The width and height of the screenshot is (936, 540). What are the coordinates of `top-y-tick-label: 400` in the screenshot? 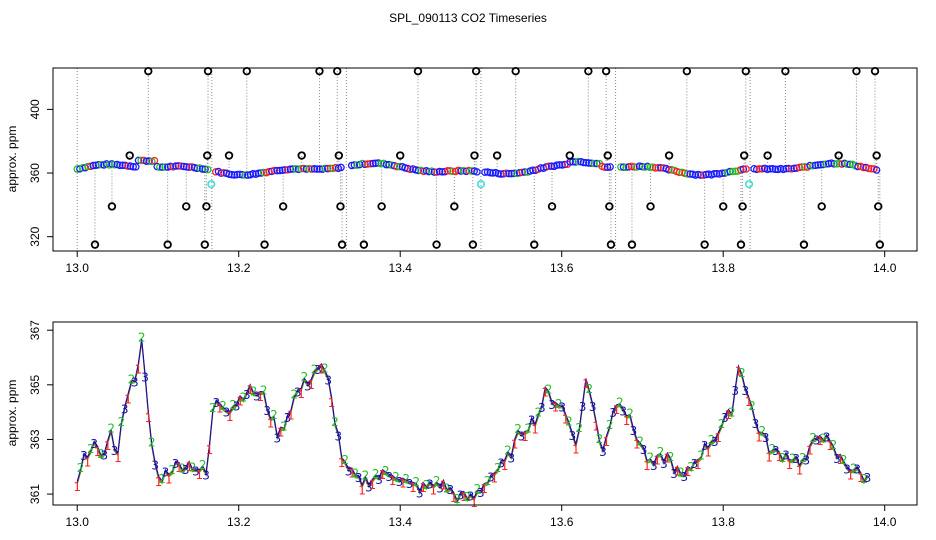 It's located at (35, 109).